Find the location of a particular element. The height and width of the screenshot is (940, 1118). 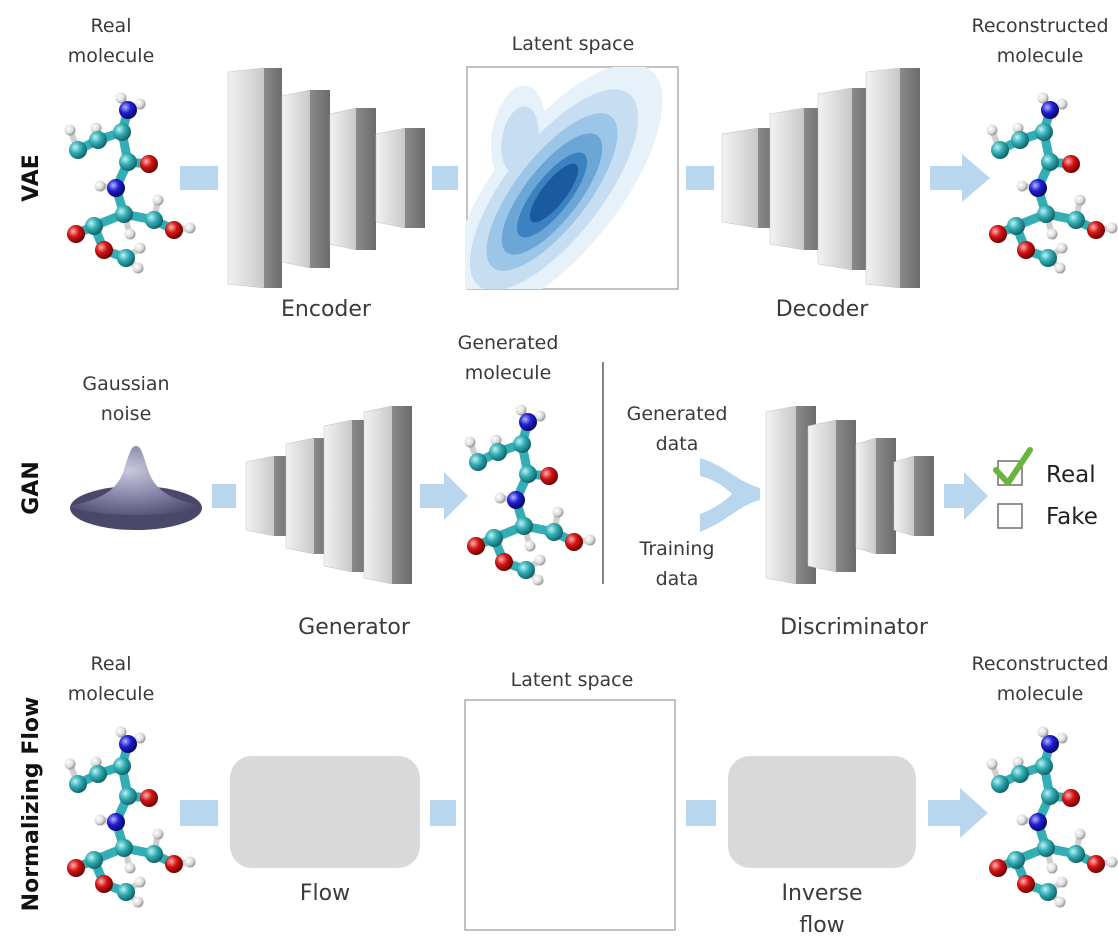

gan-generated-molecule is located at coordinates (530, 495).